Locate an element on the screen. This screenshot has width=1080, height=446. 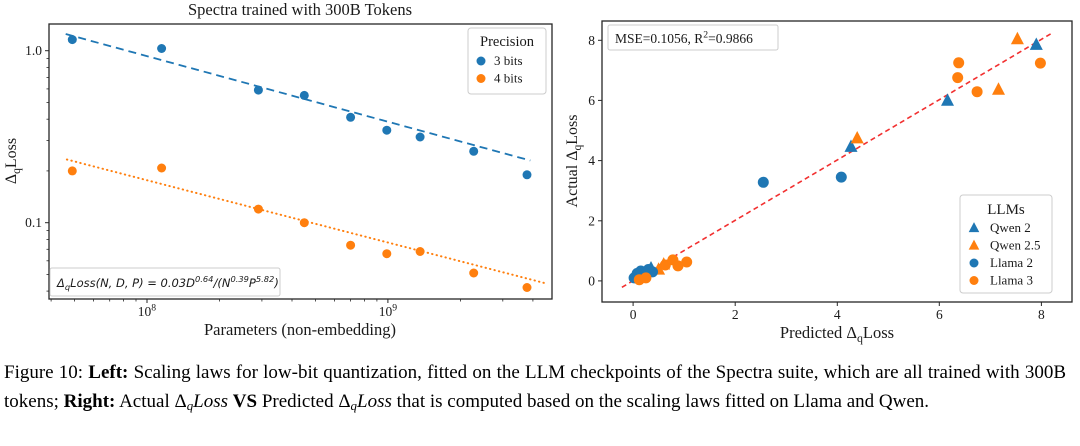
y-tick-label: 6 is located at coordinates (591, 100).